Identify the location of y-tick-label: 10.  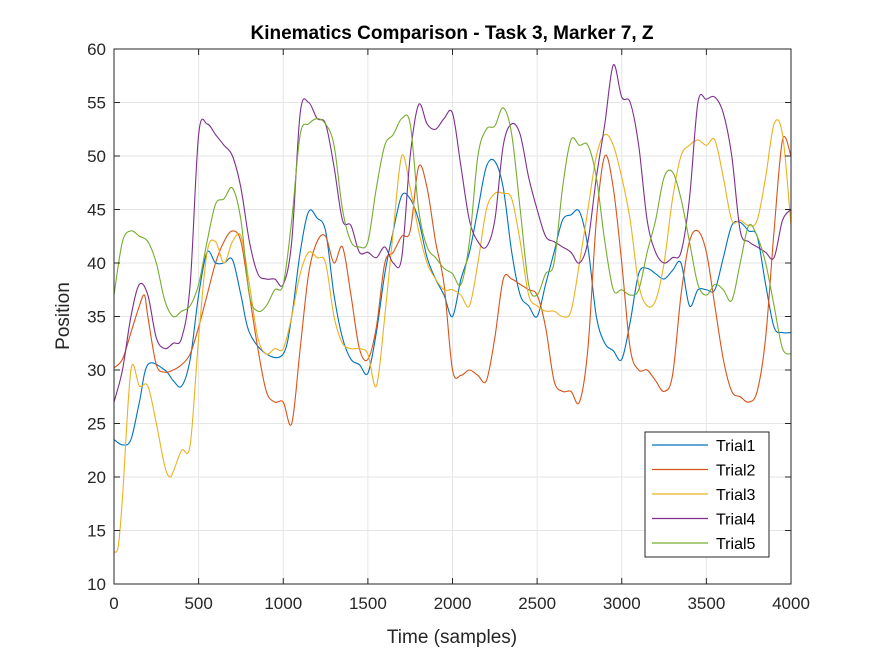
(96, 584).